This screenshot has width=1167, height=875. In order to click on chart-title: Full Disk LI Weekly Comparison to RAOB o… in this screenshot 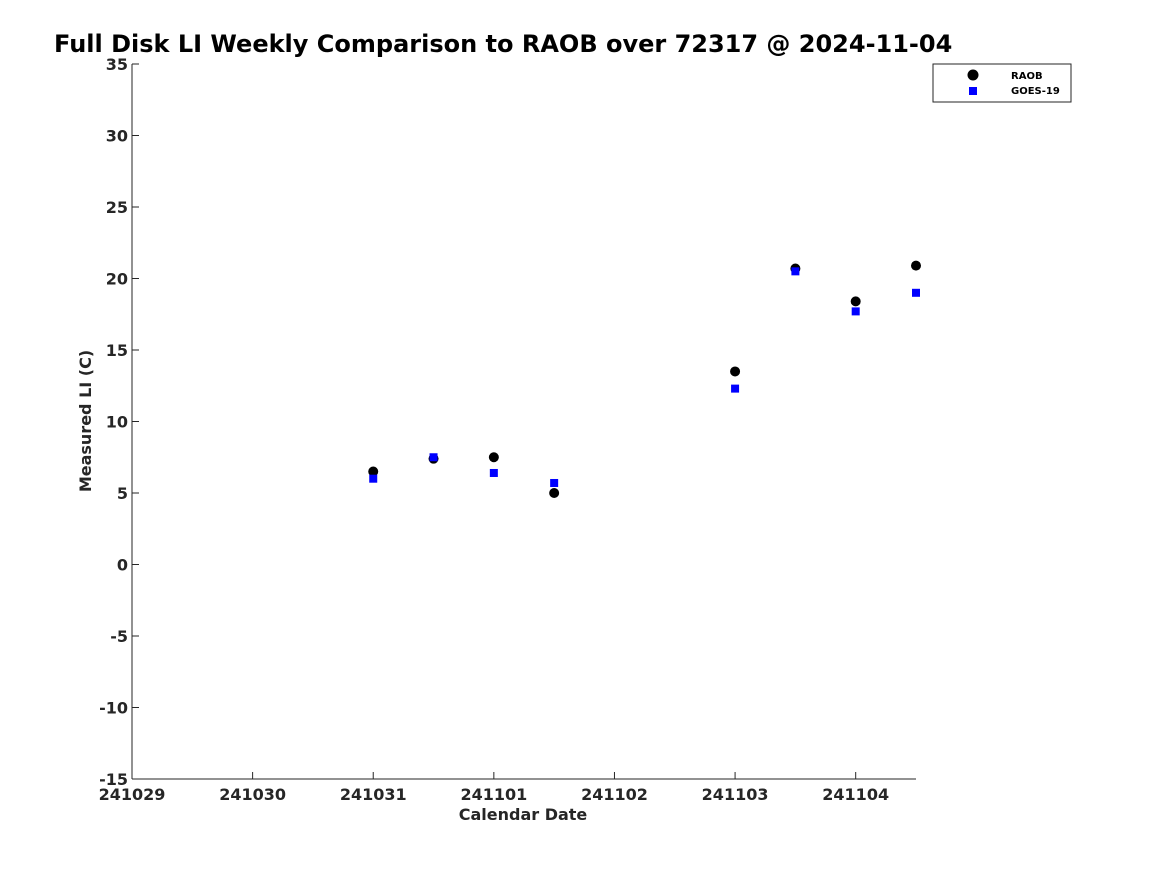, I will do `click(503, 44)`.